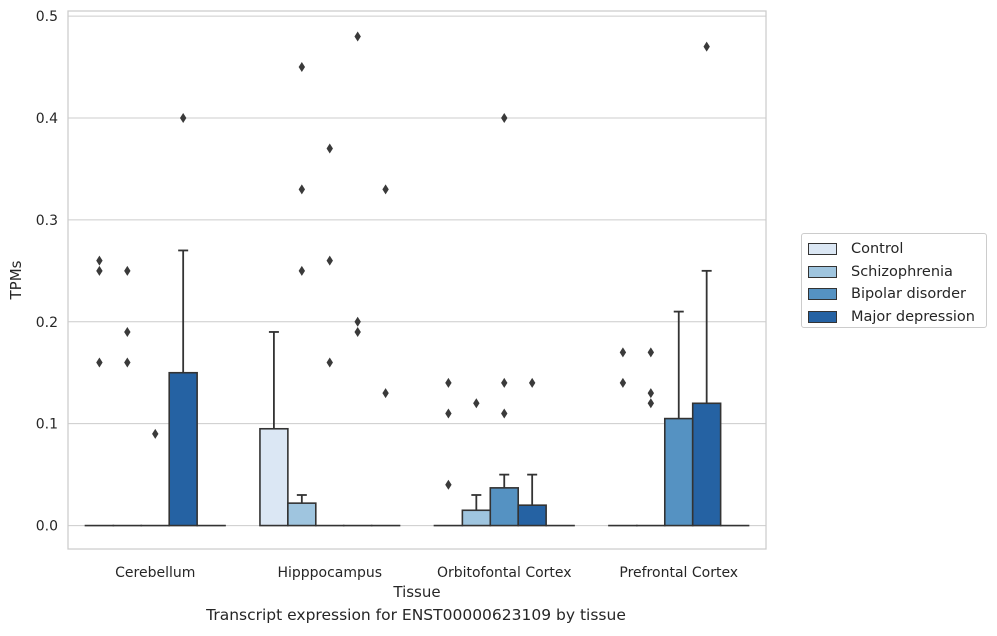  What do you see at coordinates (16, 280) in the screenshot?
I see `y-axis-label: TPMs` at bounding box center [16, 280].